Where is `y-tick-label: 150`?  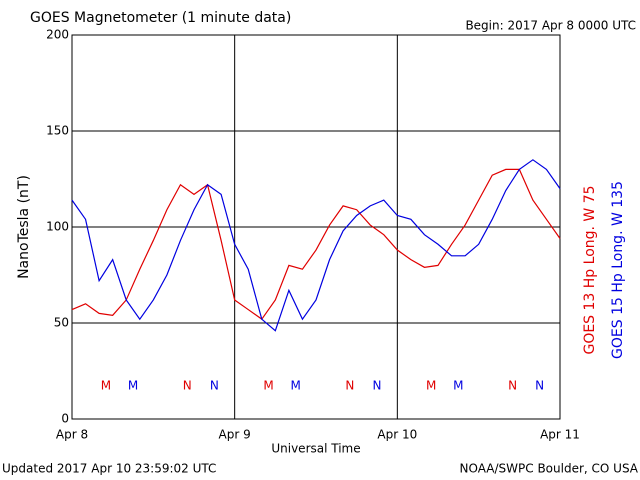
y-tick-label: 150 is located at coordinates (57, 131).